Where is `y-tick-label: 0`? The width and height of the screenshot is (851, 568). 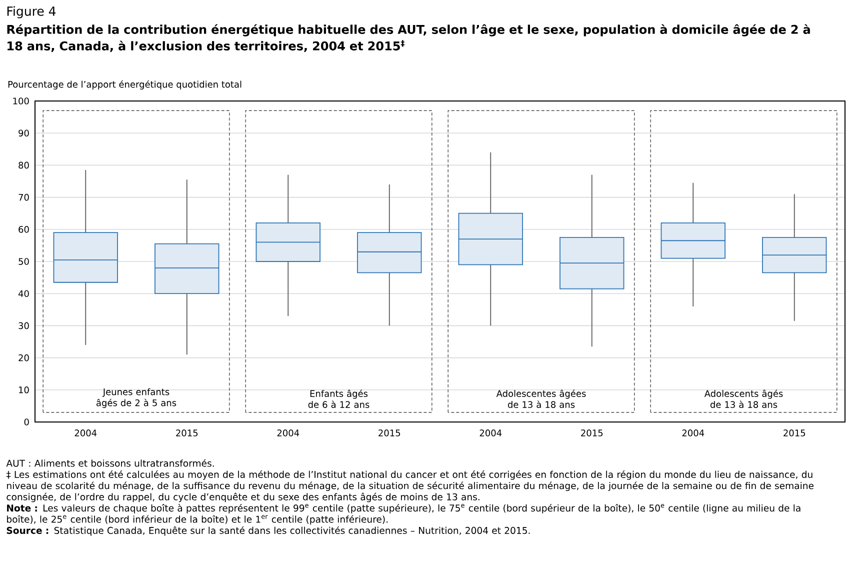
y-tick-label: 0 is located at coordinates (26, 422).